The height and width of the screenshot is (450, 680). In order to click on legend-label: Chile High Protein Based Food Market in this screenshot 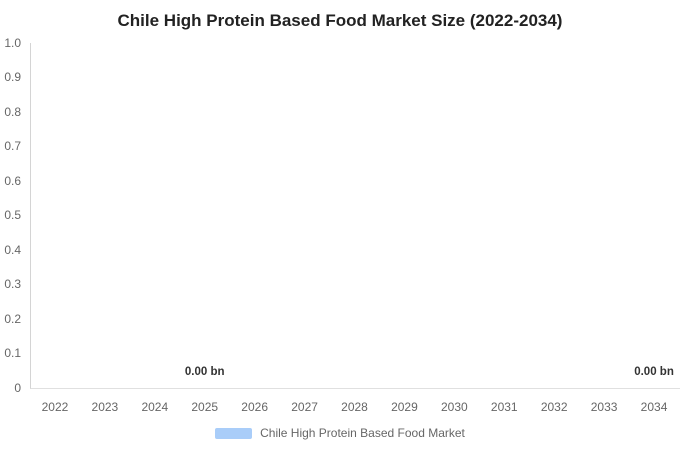, I will do `click(362, 433)`.